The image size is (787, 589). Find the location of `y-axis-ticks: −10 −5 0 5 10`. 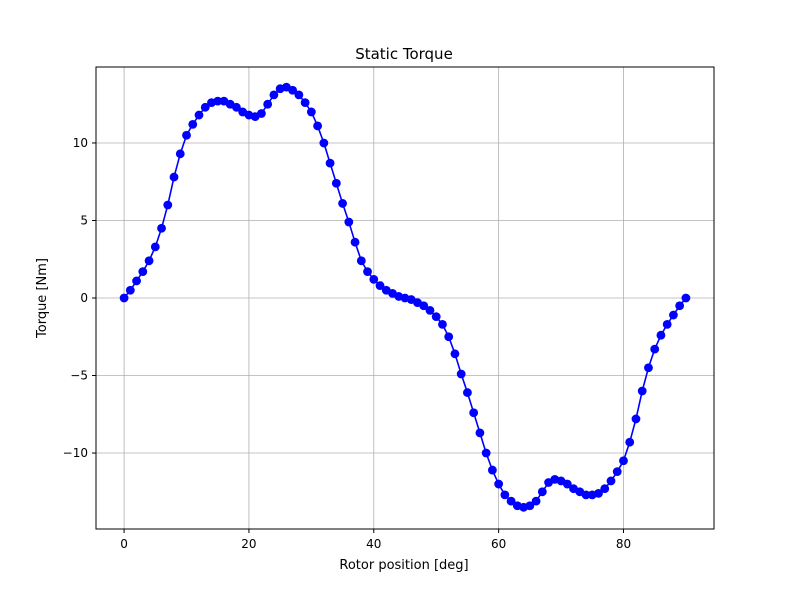

y-axis-ticks: −10 −5 0 5 10 is located at coordinates (79, 298).